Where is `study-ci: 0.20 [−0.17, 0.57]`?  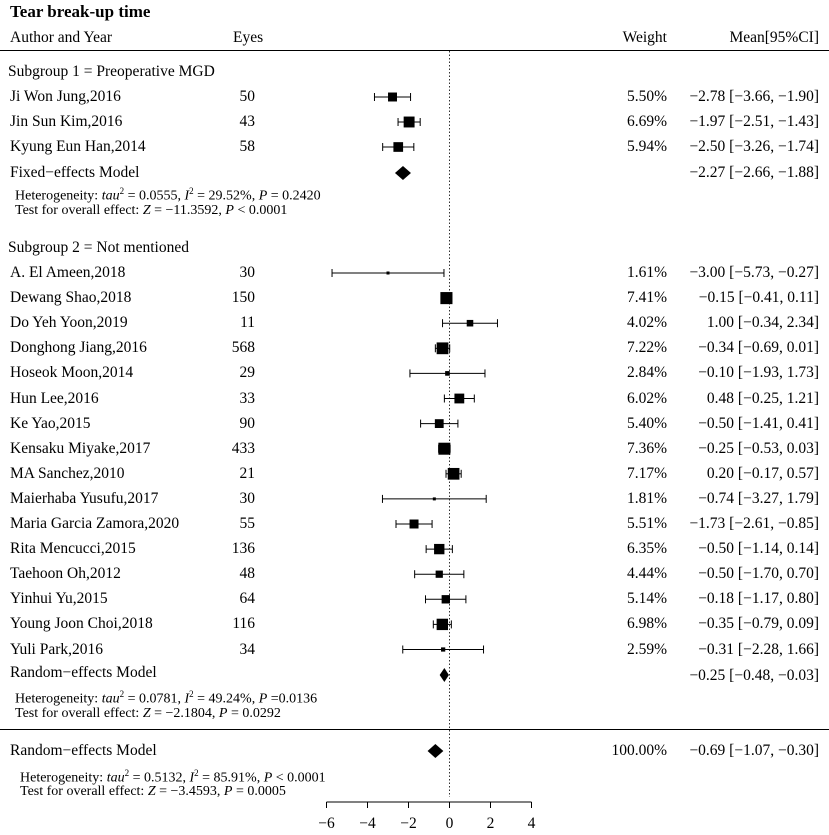
study-ci: 0.20 [−0.17, 0.57] is located at coordinates (762, 473).